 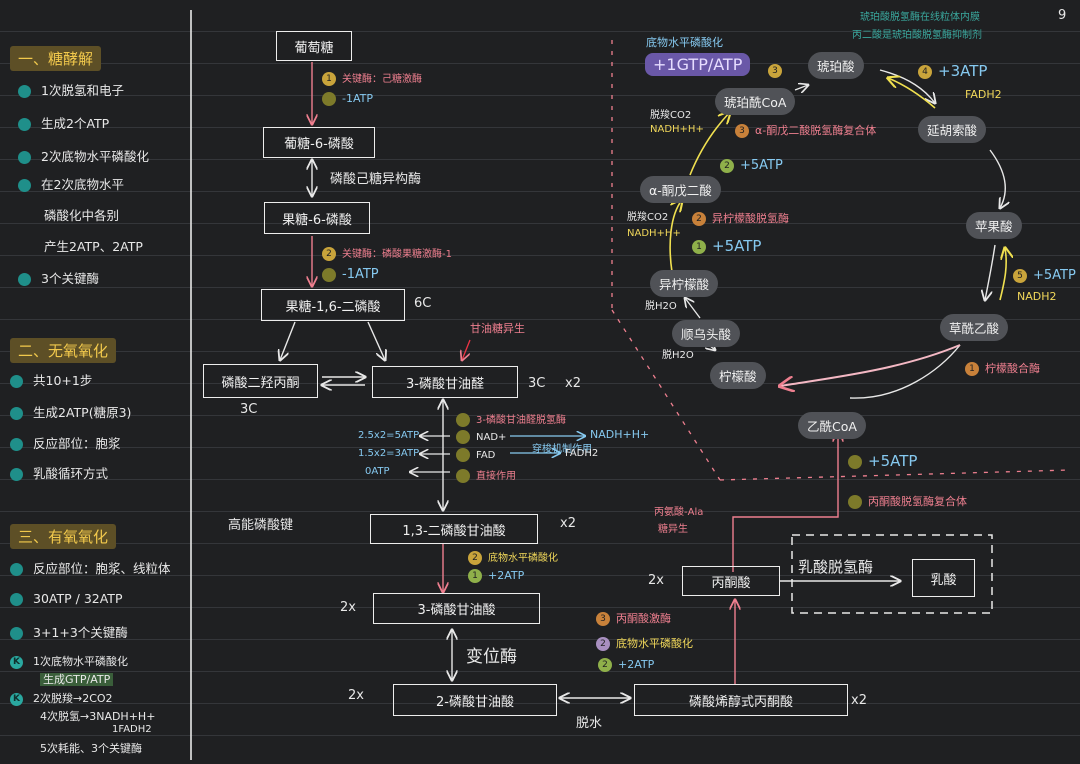 I want to click on isomerase-label: 磷酸己糖异构酶, so click(x=376, y=179).